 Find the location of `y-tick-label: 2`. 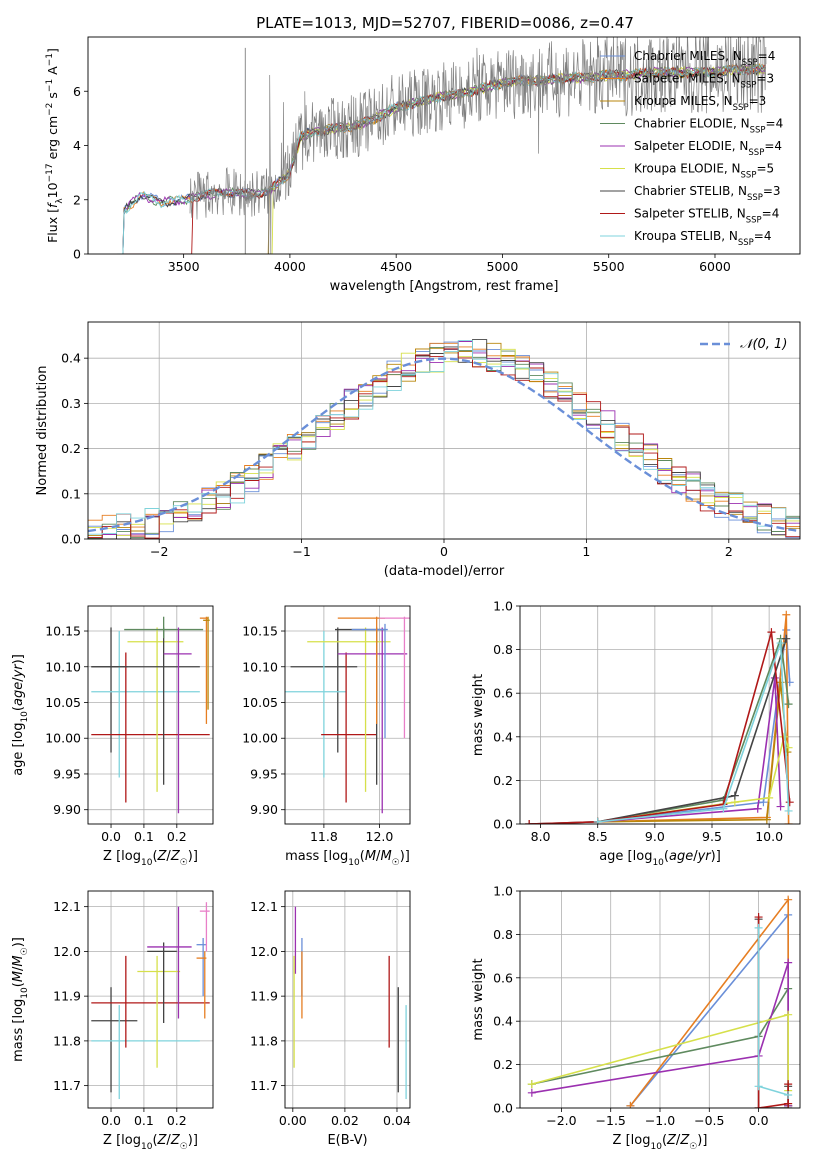

y-tick-label: 2 is located at coordinates (77, 199).